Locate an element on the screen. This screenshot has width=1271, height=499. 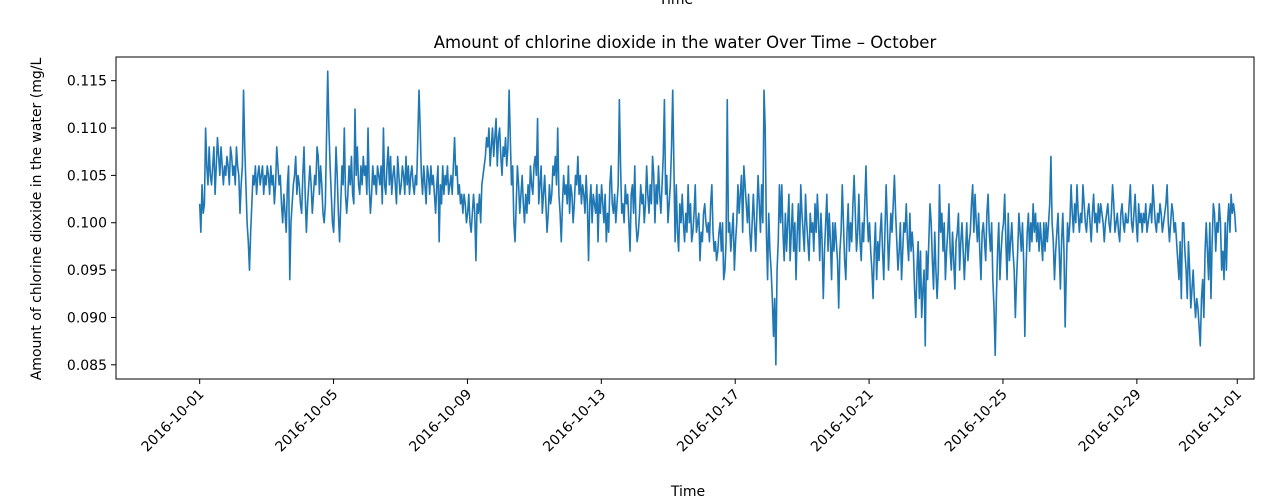
x-tick-label: 2016-10-29 is located at coordinates (1110, 421).